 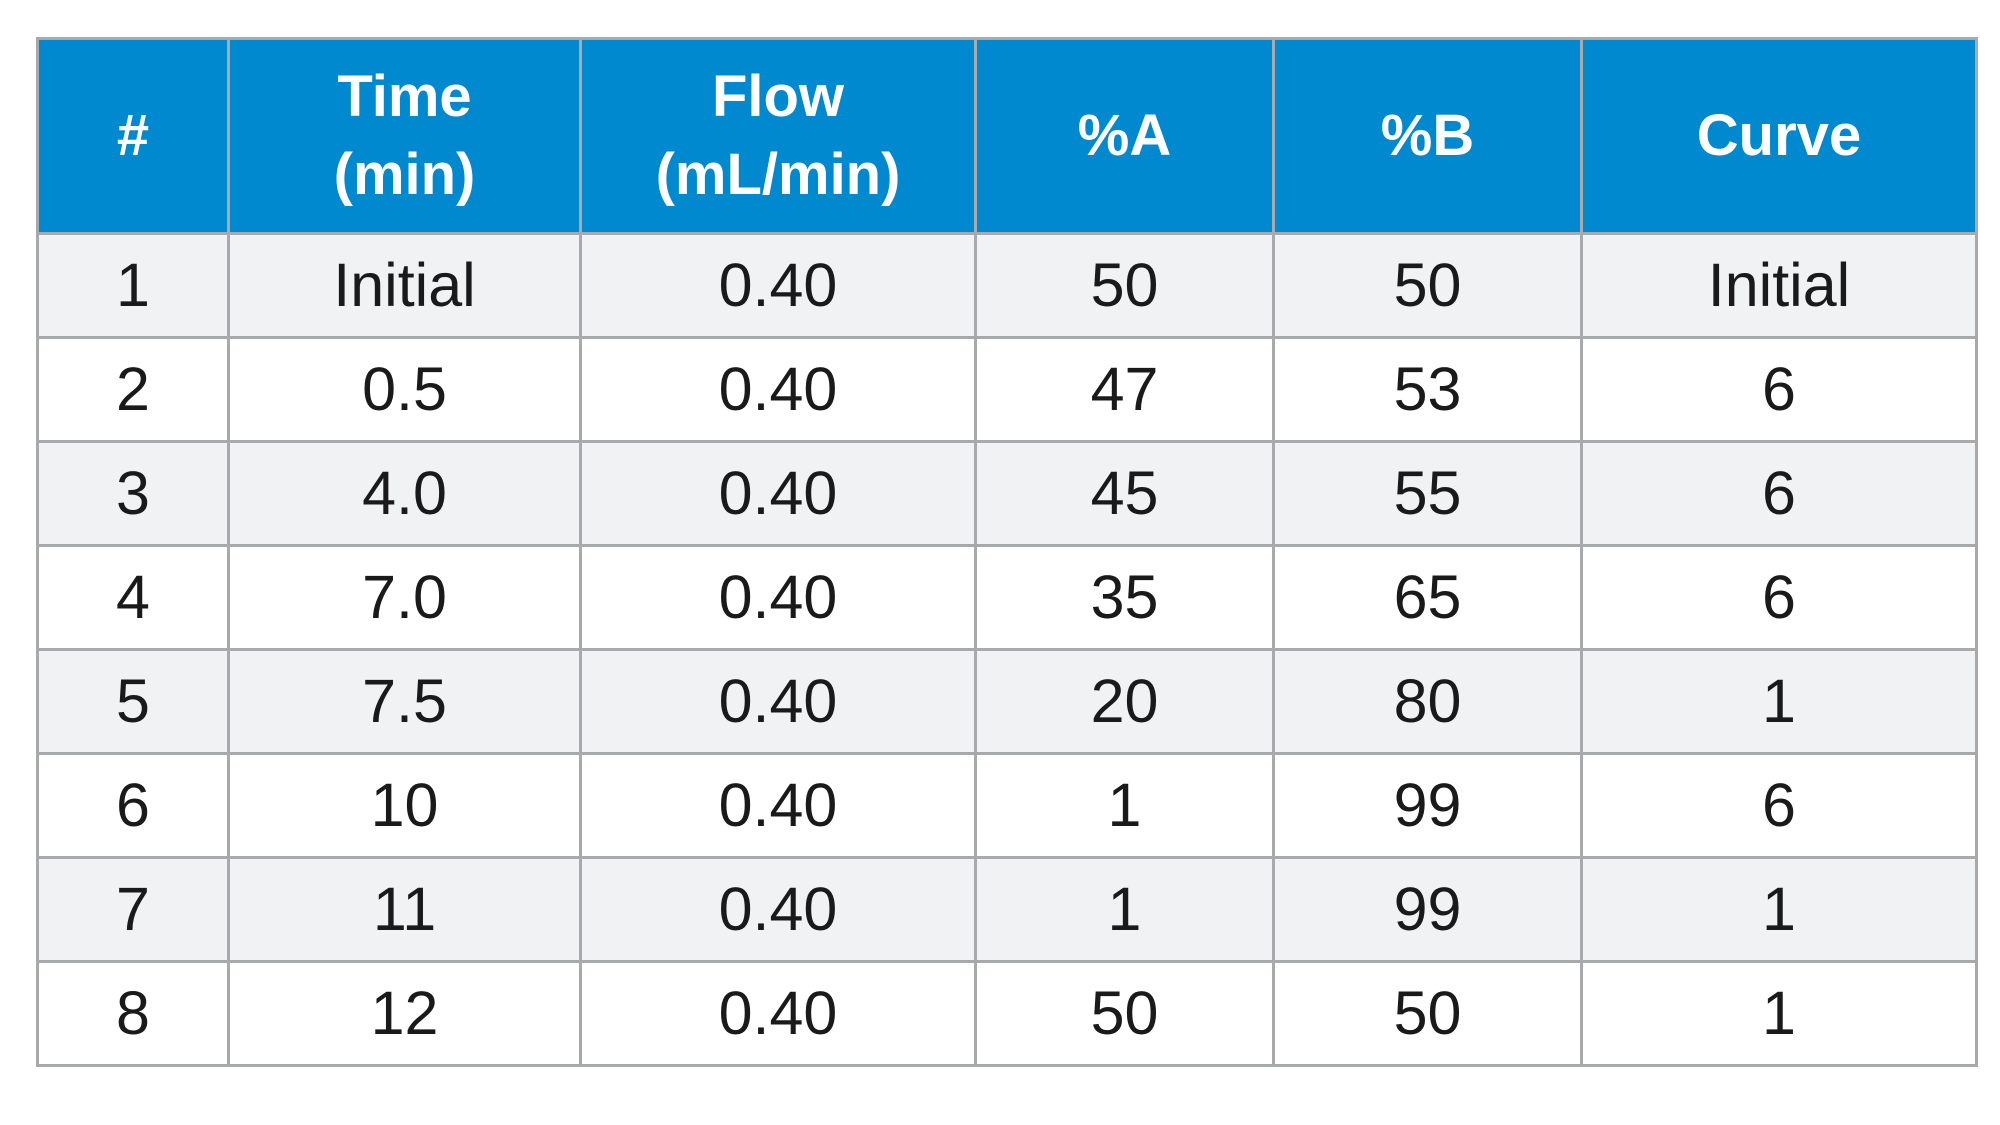 I want to click on cell-time: 11, so click(x=404, y=909).